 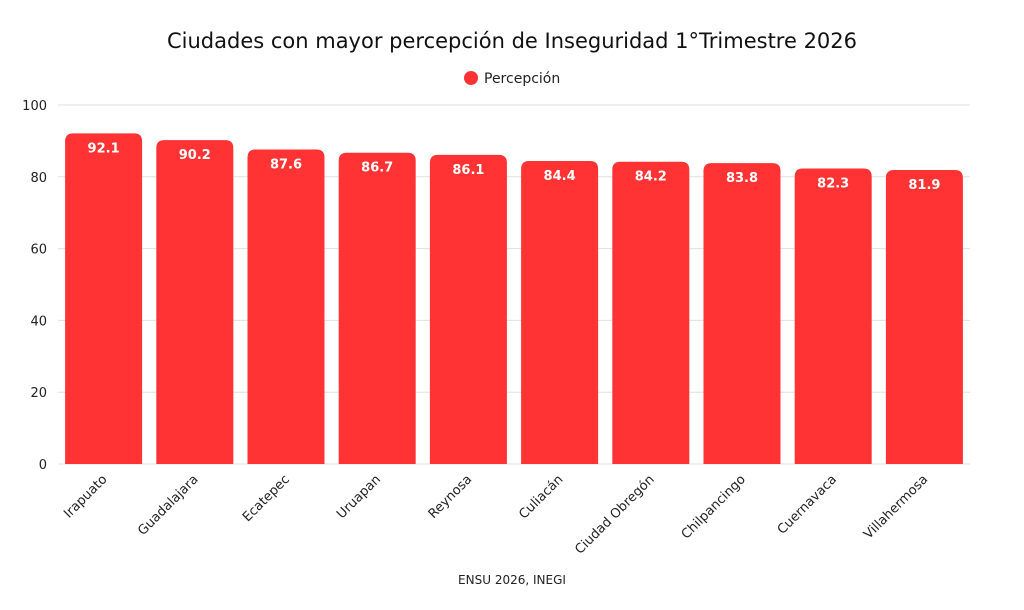 I want to click on y-tick-label: 100, so click(x=34, y=106).